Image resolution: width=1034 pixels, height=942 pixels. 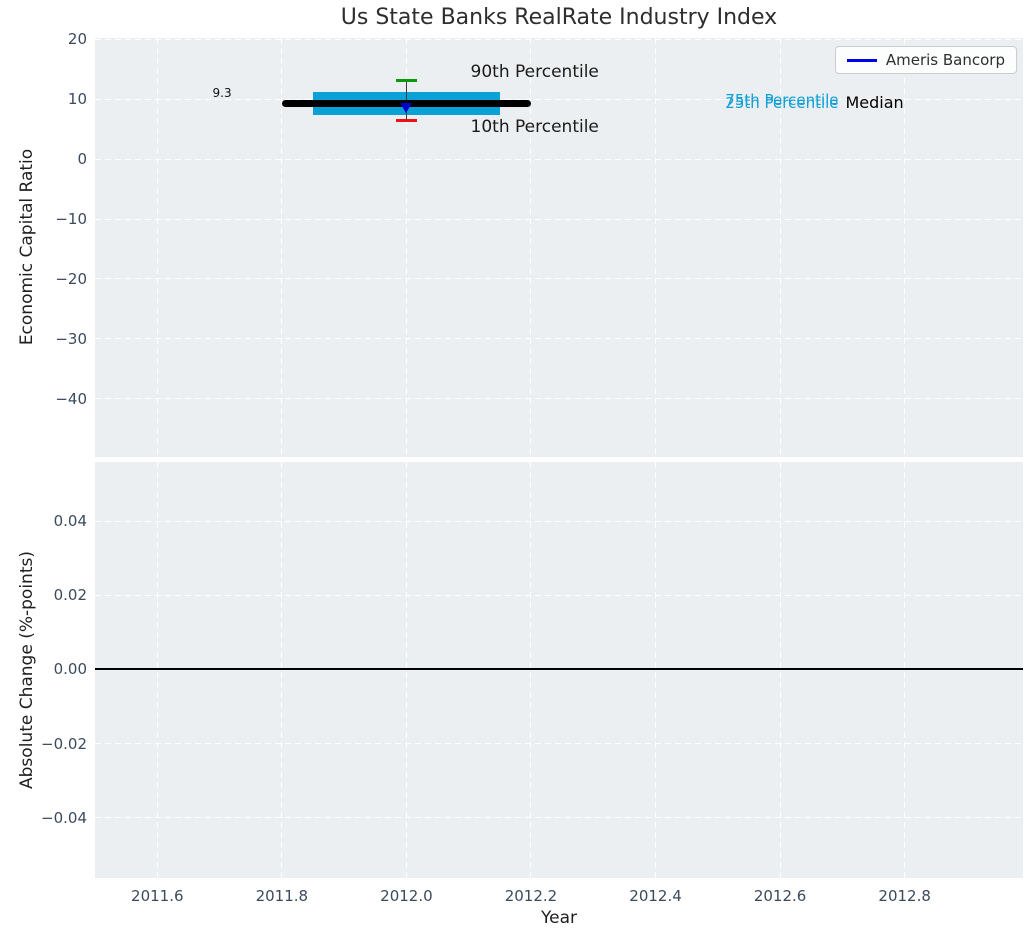 I want to click on y-tick-label: 0.00, so click(x=70, y=669).